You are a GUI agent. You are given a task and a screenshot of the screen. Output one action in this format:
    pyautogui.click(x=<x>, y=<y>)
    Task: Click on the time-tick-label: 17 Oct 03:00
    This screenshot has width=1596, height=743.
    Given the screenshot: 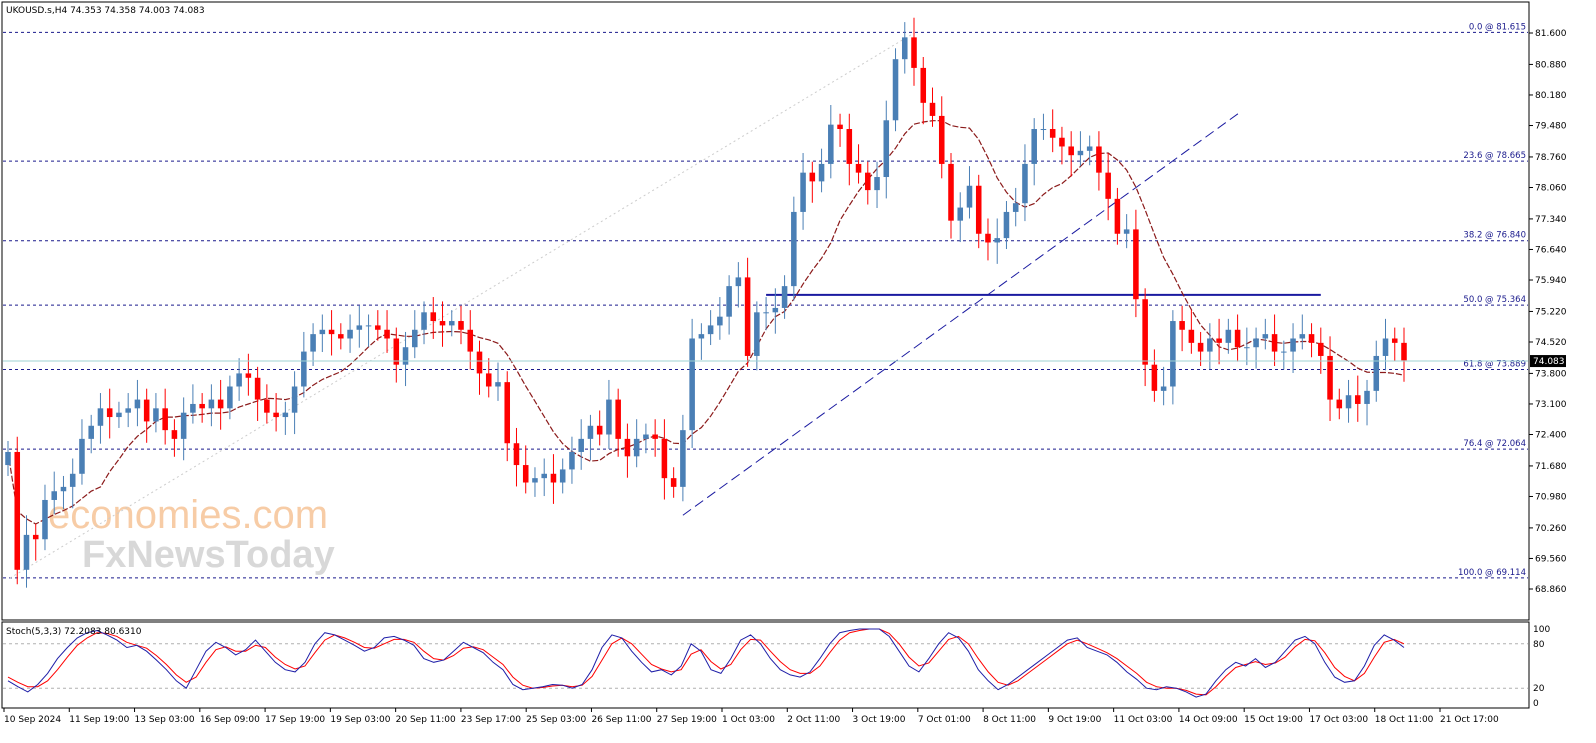 What is the action you would take?
    pyautogui.click(x=1338, y=720)
    